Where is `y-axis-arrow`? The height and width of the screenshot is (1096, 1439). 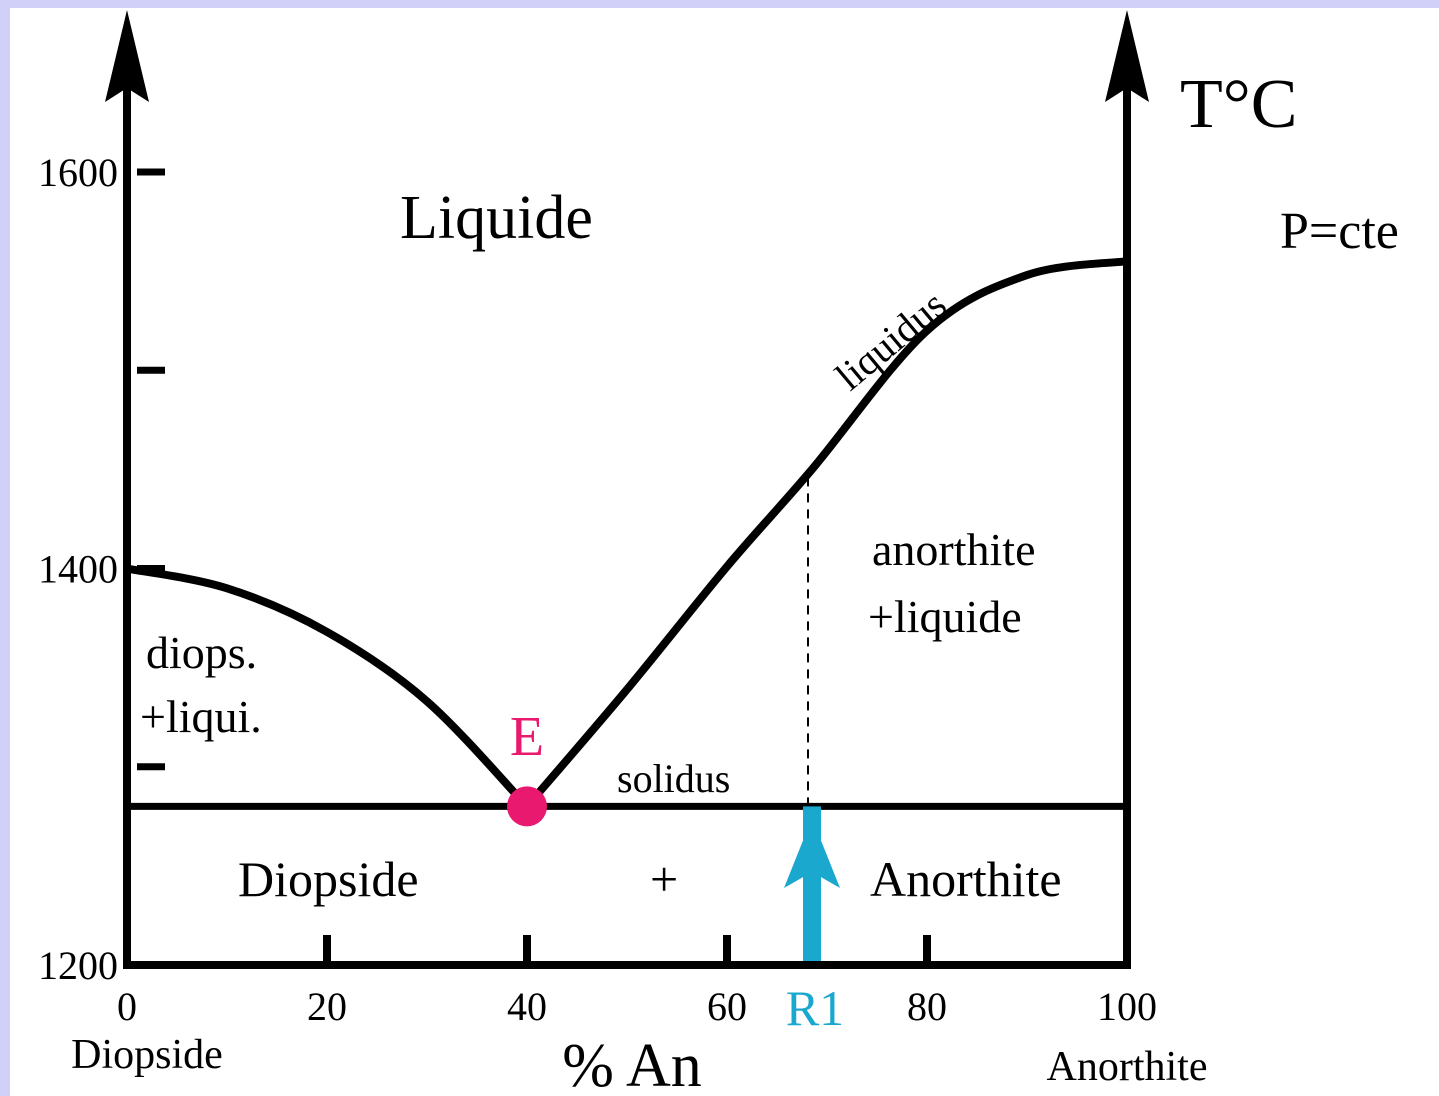 y-axis-arrow is located at coordinates (127, 56).